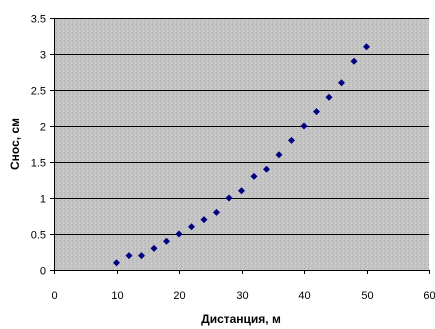 The image size is (435, 329). What do you see at coordinates (38, 20) in the screenshot?
I see `y-tick-label: 3.5` at bounding box center [38, 20].